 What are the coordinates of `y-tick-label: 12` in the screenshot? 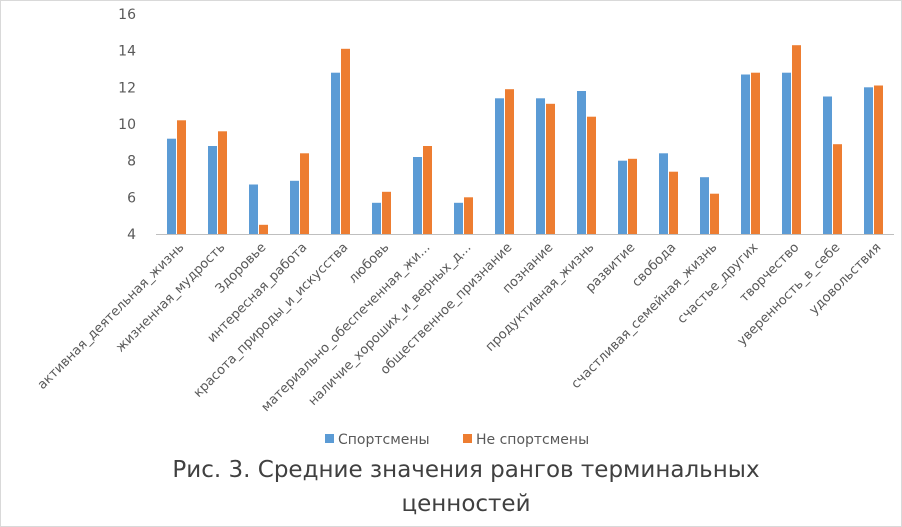 It's located at (127, 88).